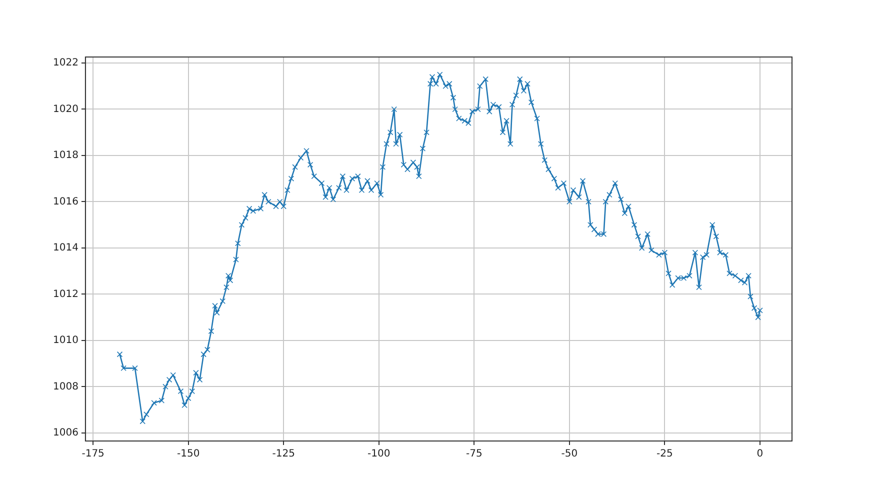 The width and height of the screenshot is (880, 495). I want to click on y-tick-label: 1022, so click(65, 63).